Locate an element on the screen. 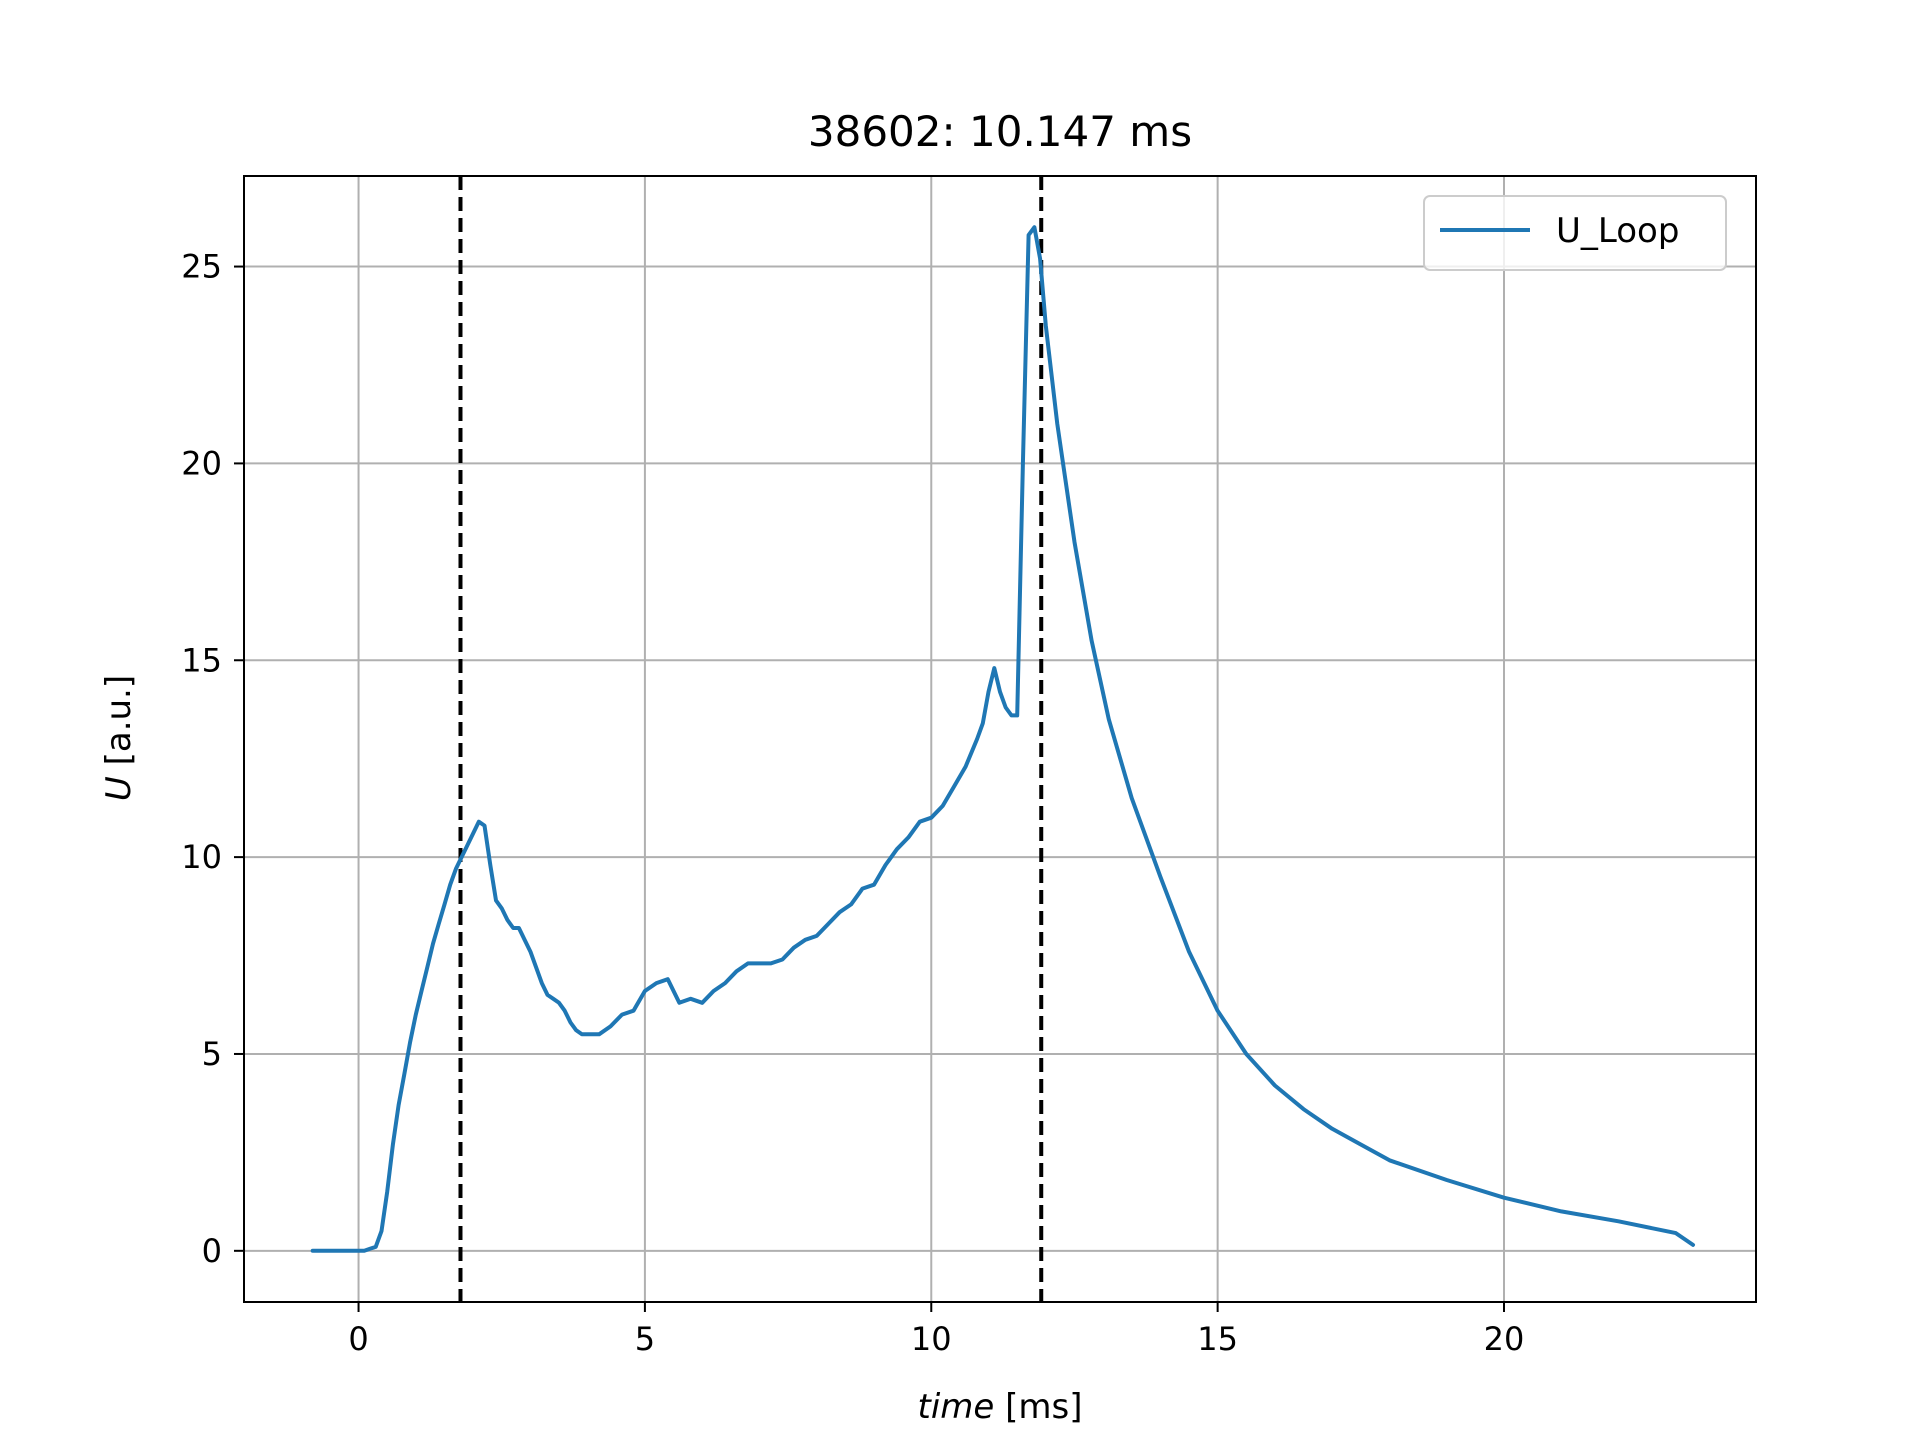 The image size is (1920, 1440). chart-title: 38602: 10.147 ms is located at coordinates (1000, 131).